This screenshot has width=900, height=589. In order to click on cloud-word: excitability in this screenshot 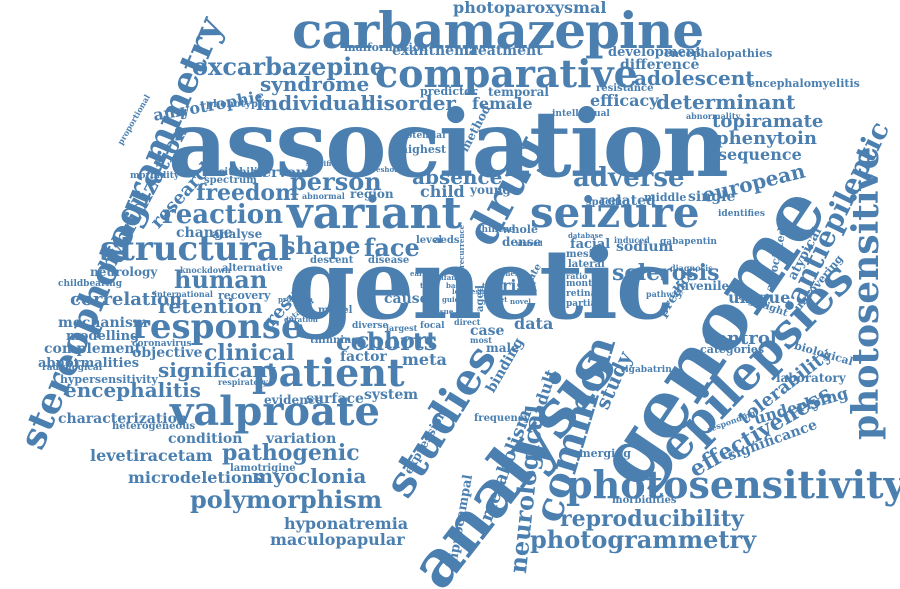, I will do `click(237, 172)`.